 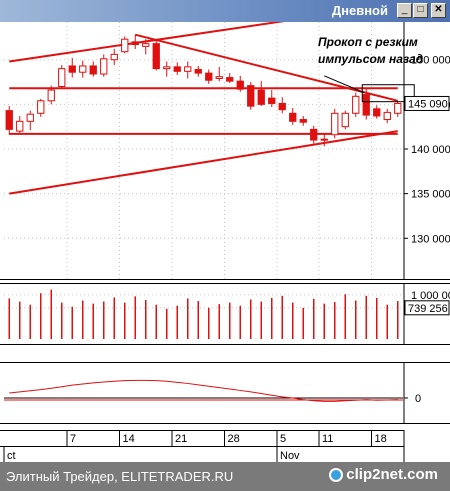 What do you see at coordinates (225, 314) in the screenshot?
I see `volume-pane-background` at bounding box center [225, 314].